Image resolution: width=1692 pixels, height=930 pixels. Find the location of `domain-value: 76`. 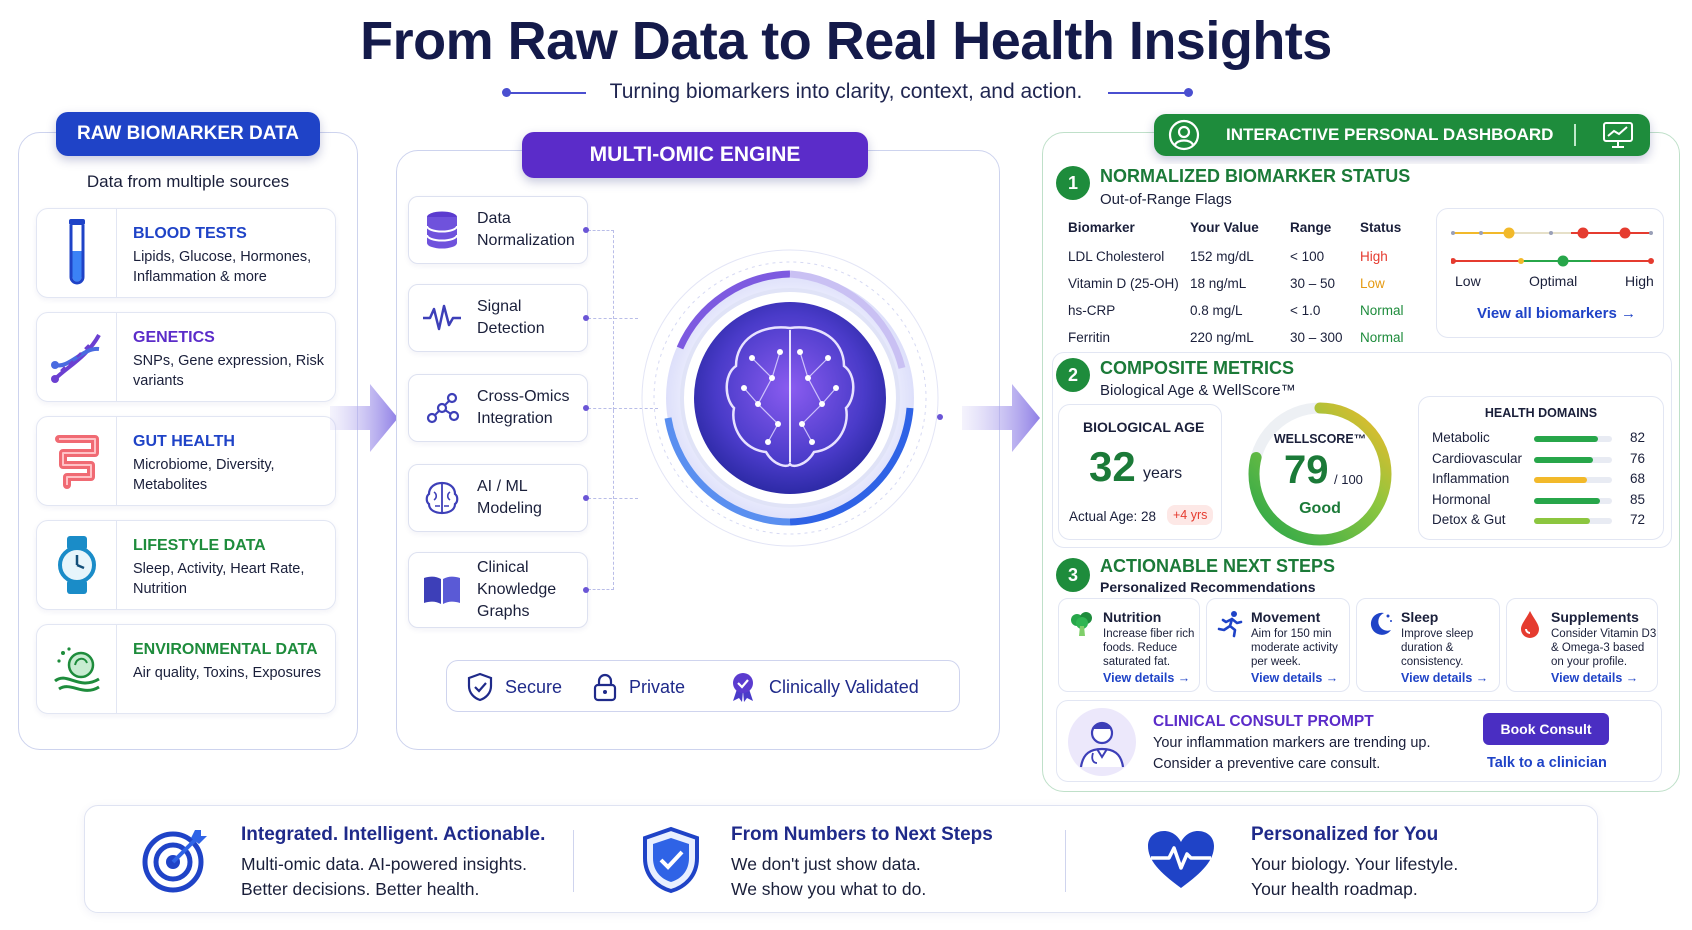

domain-value: 76 is located at coordinates (1638, 458).